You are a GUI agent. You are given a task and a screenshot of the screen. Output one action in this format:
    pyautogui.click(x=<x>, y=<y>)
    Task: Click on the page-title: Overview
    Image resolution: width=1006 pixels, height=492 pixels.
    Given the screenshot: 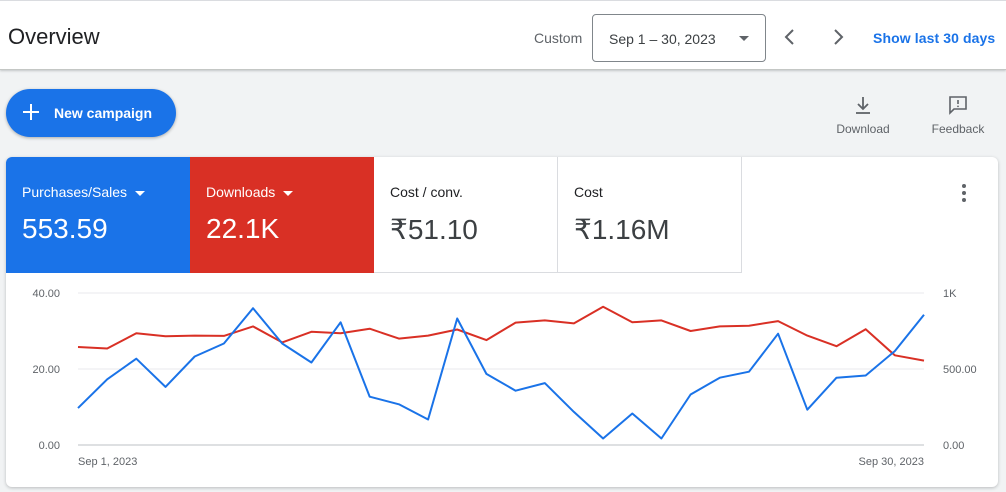 What is the action you would take?
    pyautogui.click(x=54, y=36)
    